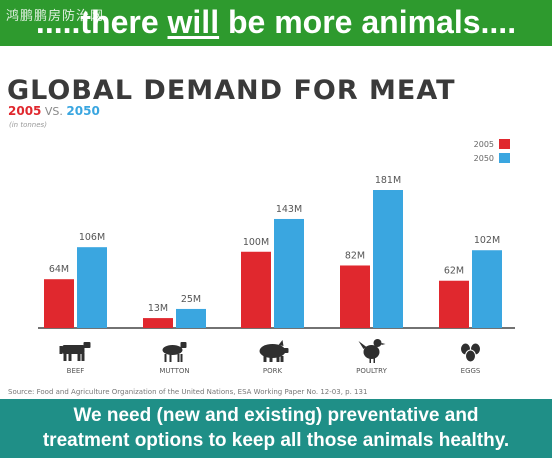  What do you see at coordinates (484, 144) in the screenshot?
I see `legend-label-2005: 2005` at bounding box center [484, 144].